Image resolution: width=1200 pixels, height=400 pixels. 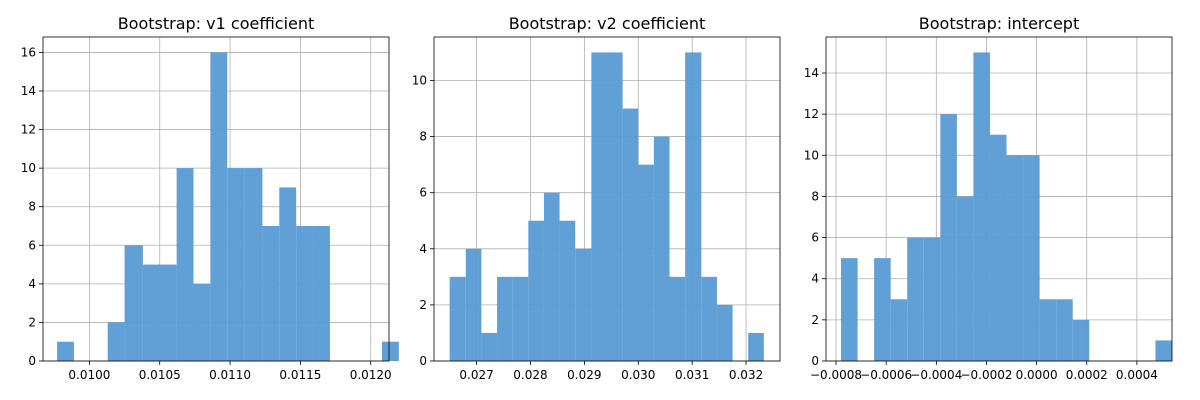 What do you see at coordinates (638, 375) in the screenshot?
I see `x-tick-label: 0.030` at bounding box center [638, 375].